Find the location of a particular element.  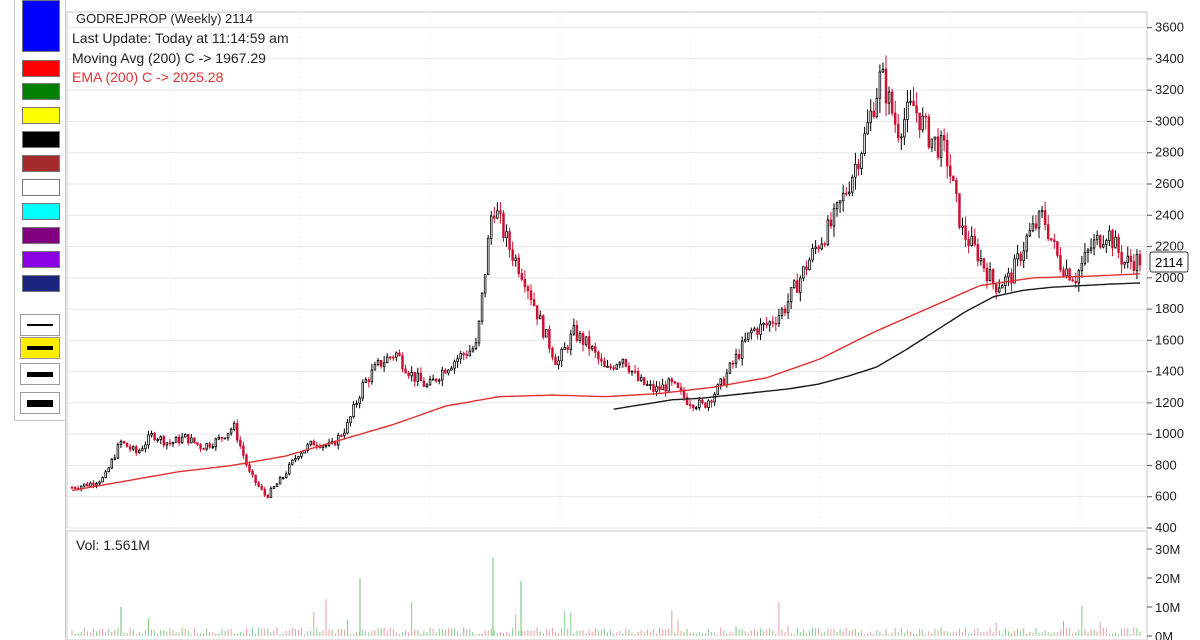

palette-border-bottom is located at coordinates (40, 420).